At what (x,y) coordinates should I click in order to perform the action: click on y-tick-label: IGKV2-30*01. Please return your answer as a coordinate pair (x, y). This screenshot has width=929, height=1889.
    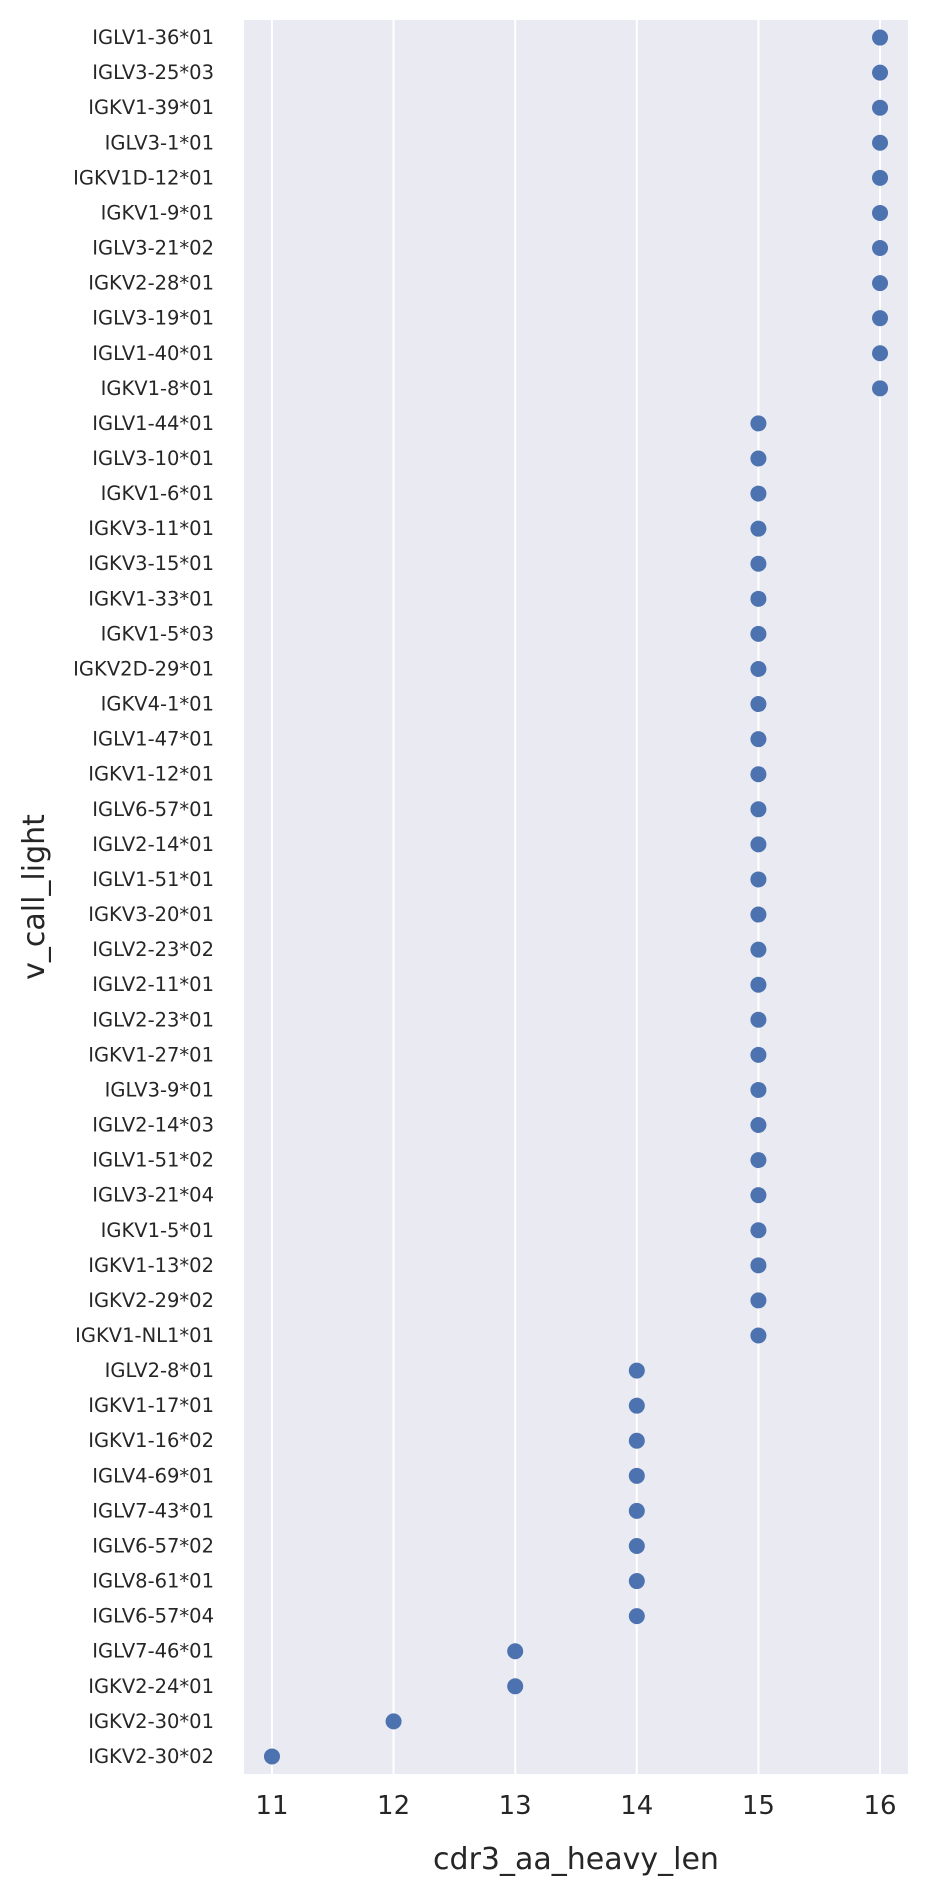
    Looking at the image, I should click on (151, 1721).